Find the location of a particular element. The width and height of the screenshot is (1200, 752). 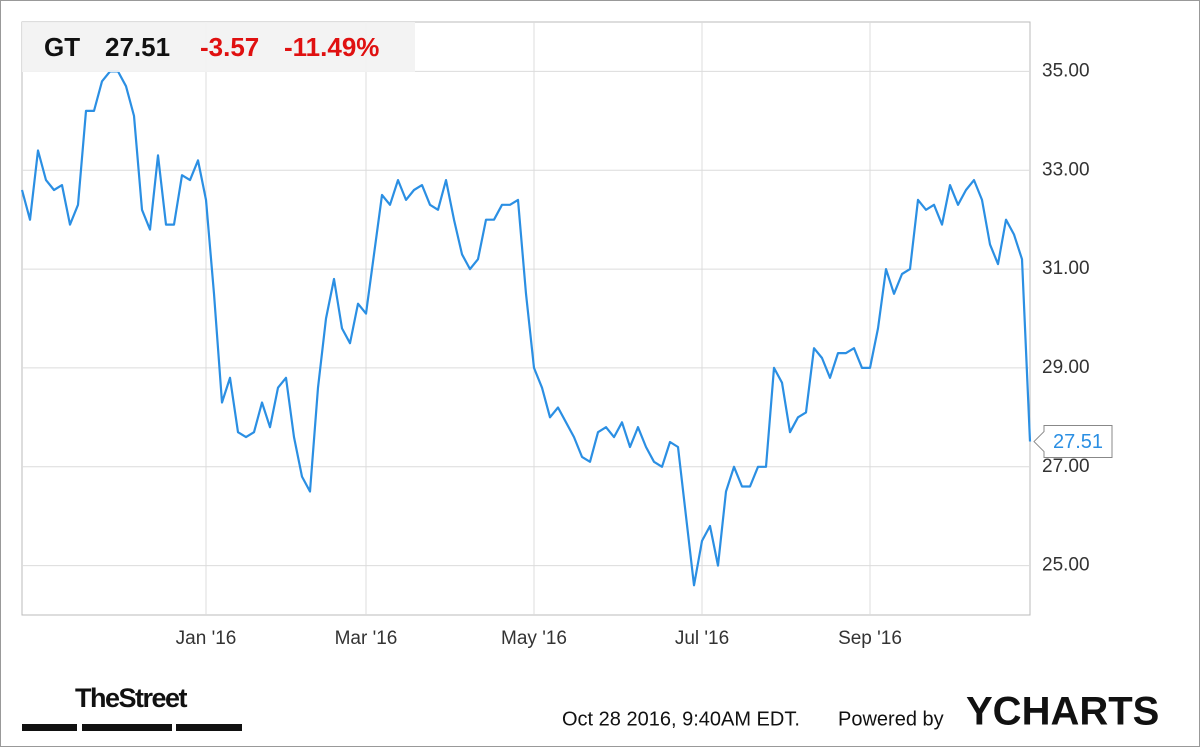

y-tick-label: 35.00 is located at coordinates (1066, 70).